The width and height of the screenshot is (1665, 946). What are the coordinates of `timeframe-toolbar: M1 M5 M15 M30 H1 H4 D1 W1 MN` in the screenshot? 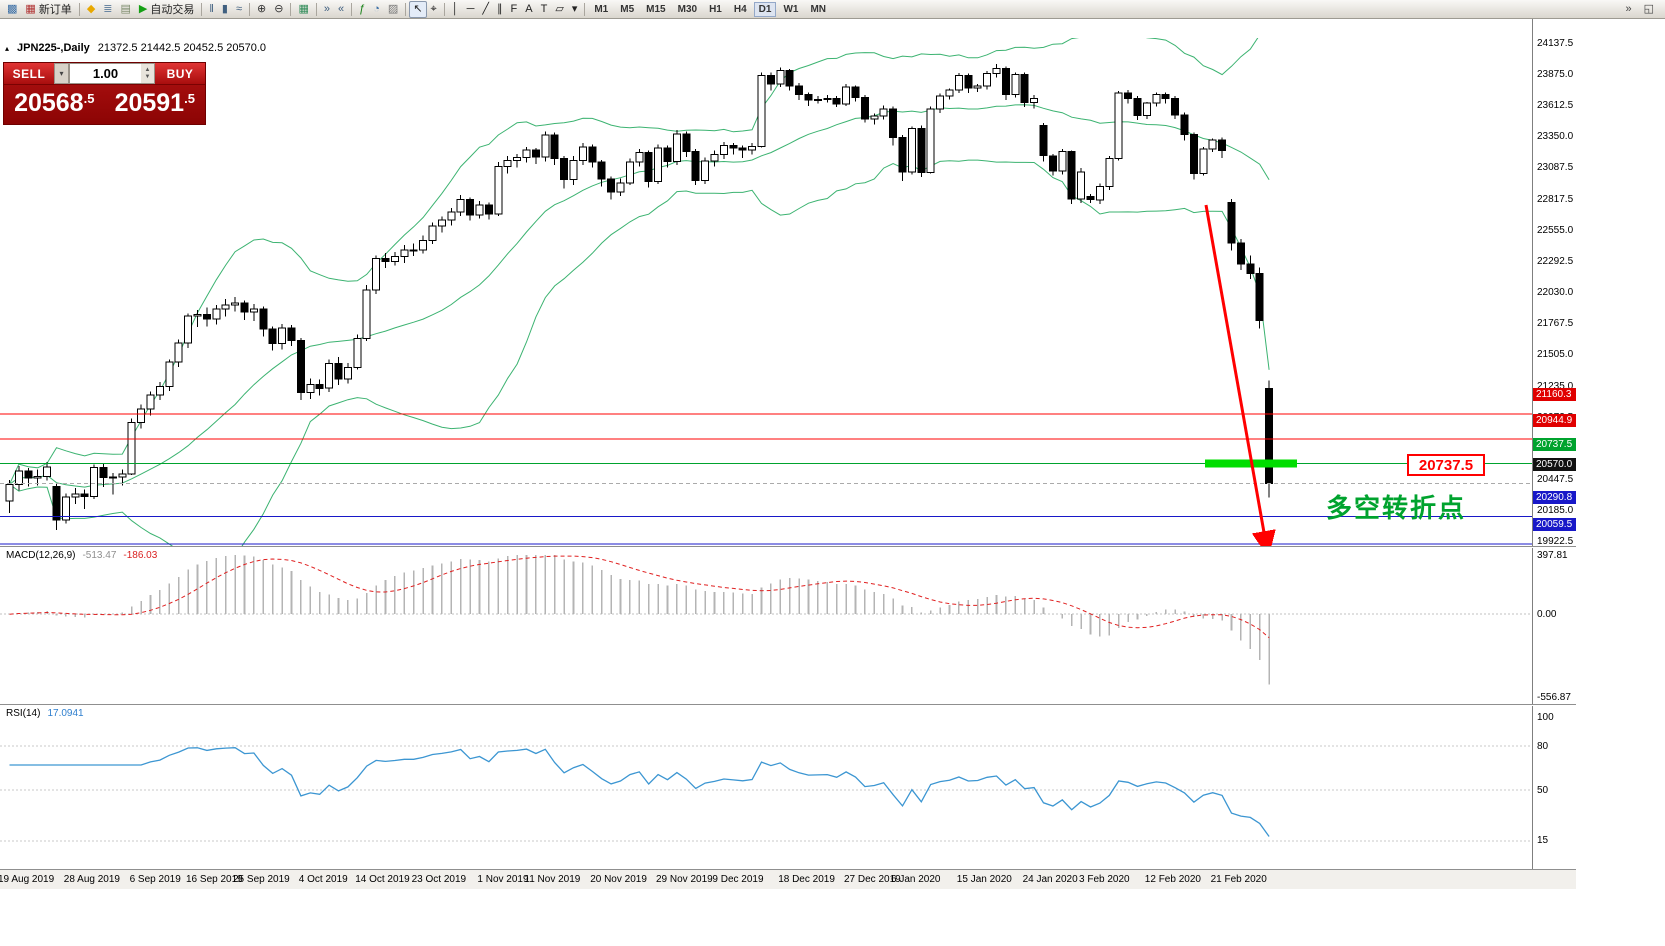 It's located at (710, 9).